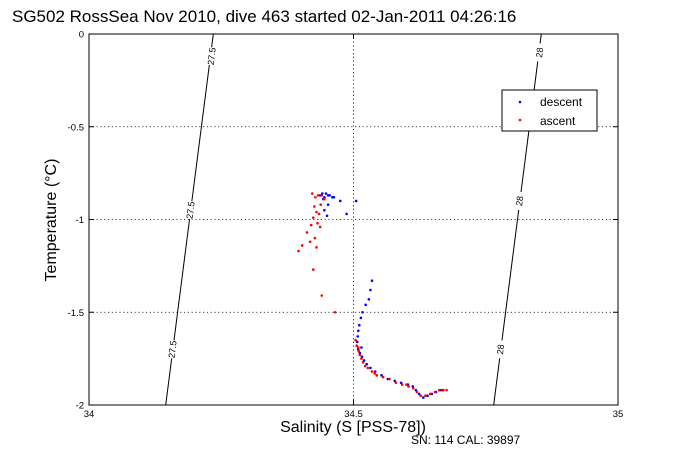 This screenshot has height=454, width=681. What do you see at coordinates (76, 127) in the screenshot?
I see `y-tick-label: -0.5` at bounding box center [76, 127].